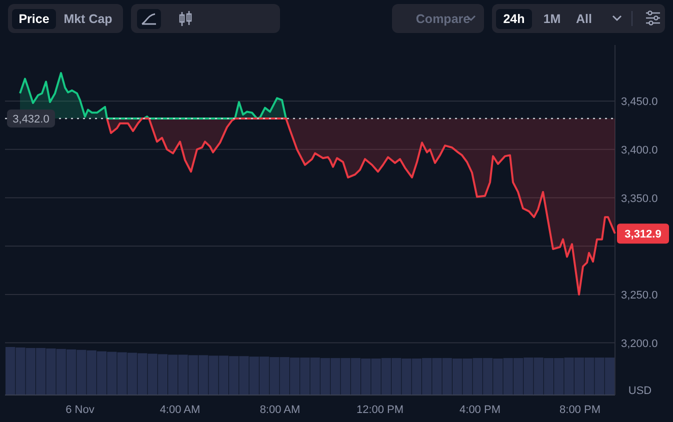 Image resolution: width=673 pixels, height=422 pixels. I want to click on text: Compare, so click(443, 19).